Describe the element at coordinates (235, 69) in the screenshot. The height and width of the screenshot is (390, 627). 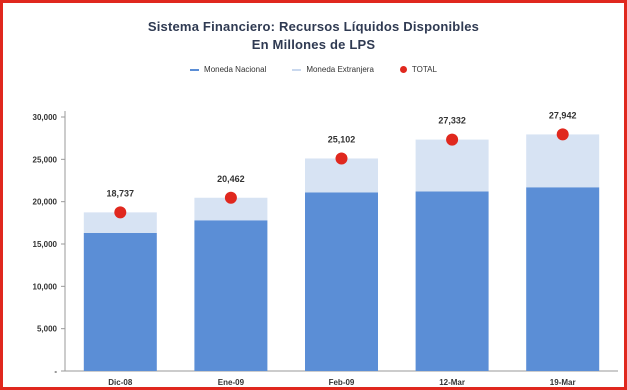
I see `legend-label-moneda-nacional: Moneda Nacional` at that location.